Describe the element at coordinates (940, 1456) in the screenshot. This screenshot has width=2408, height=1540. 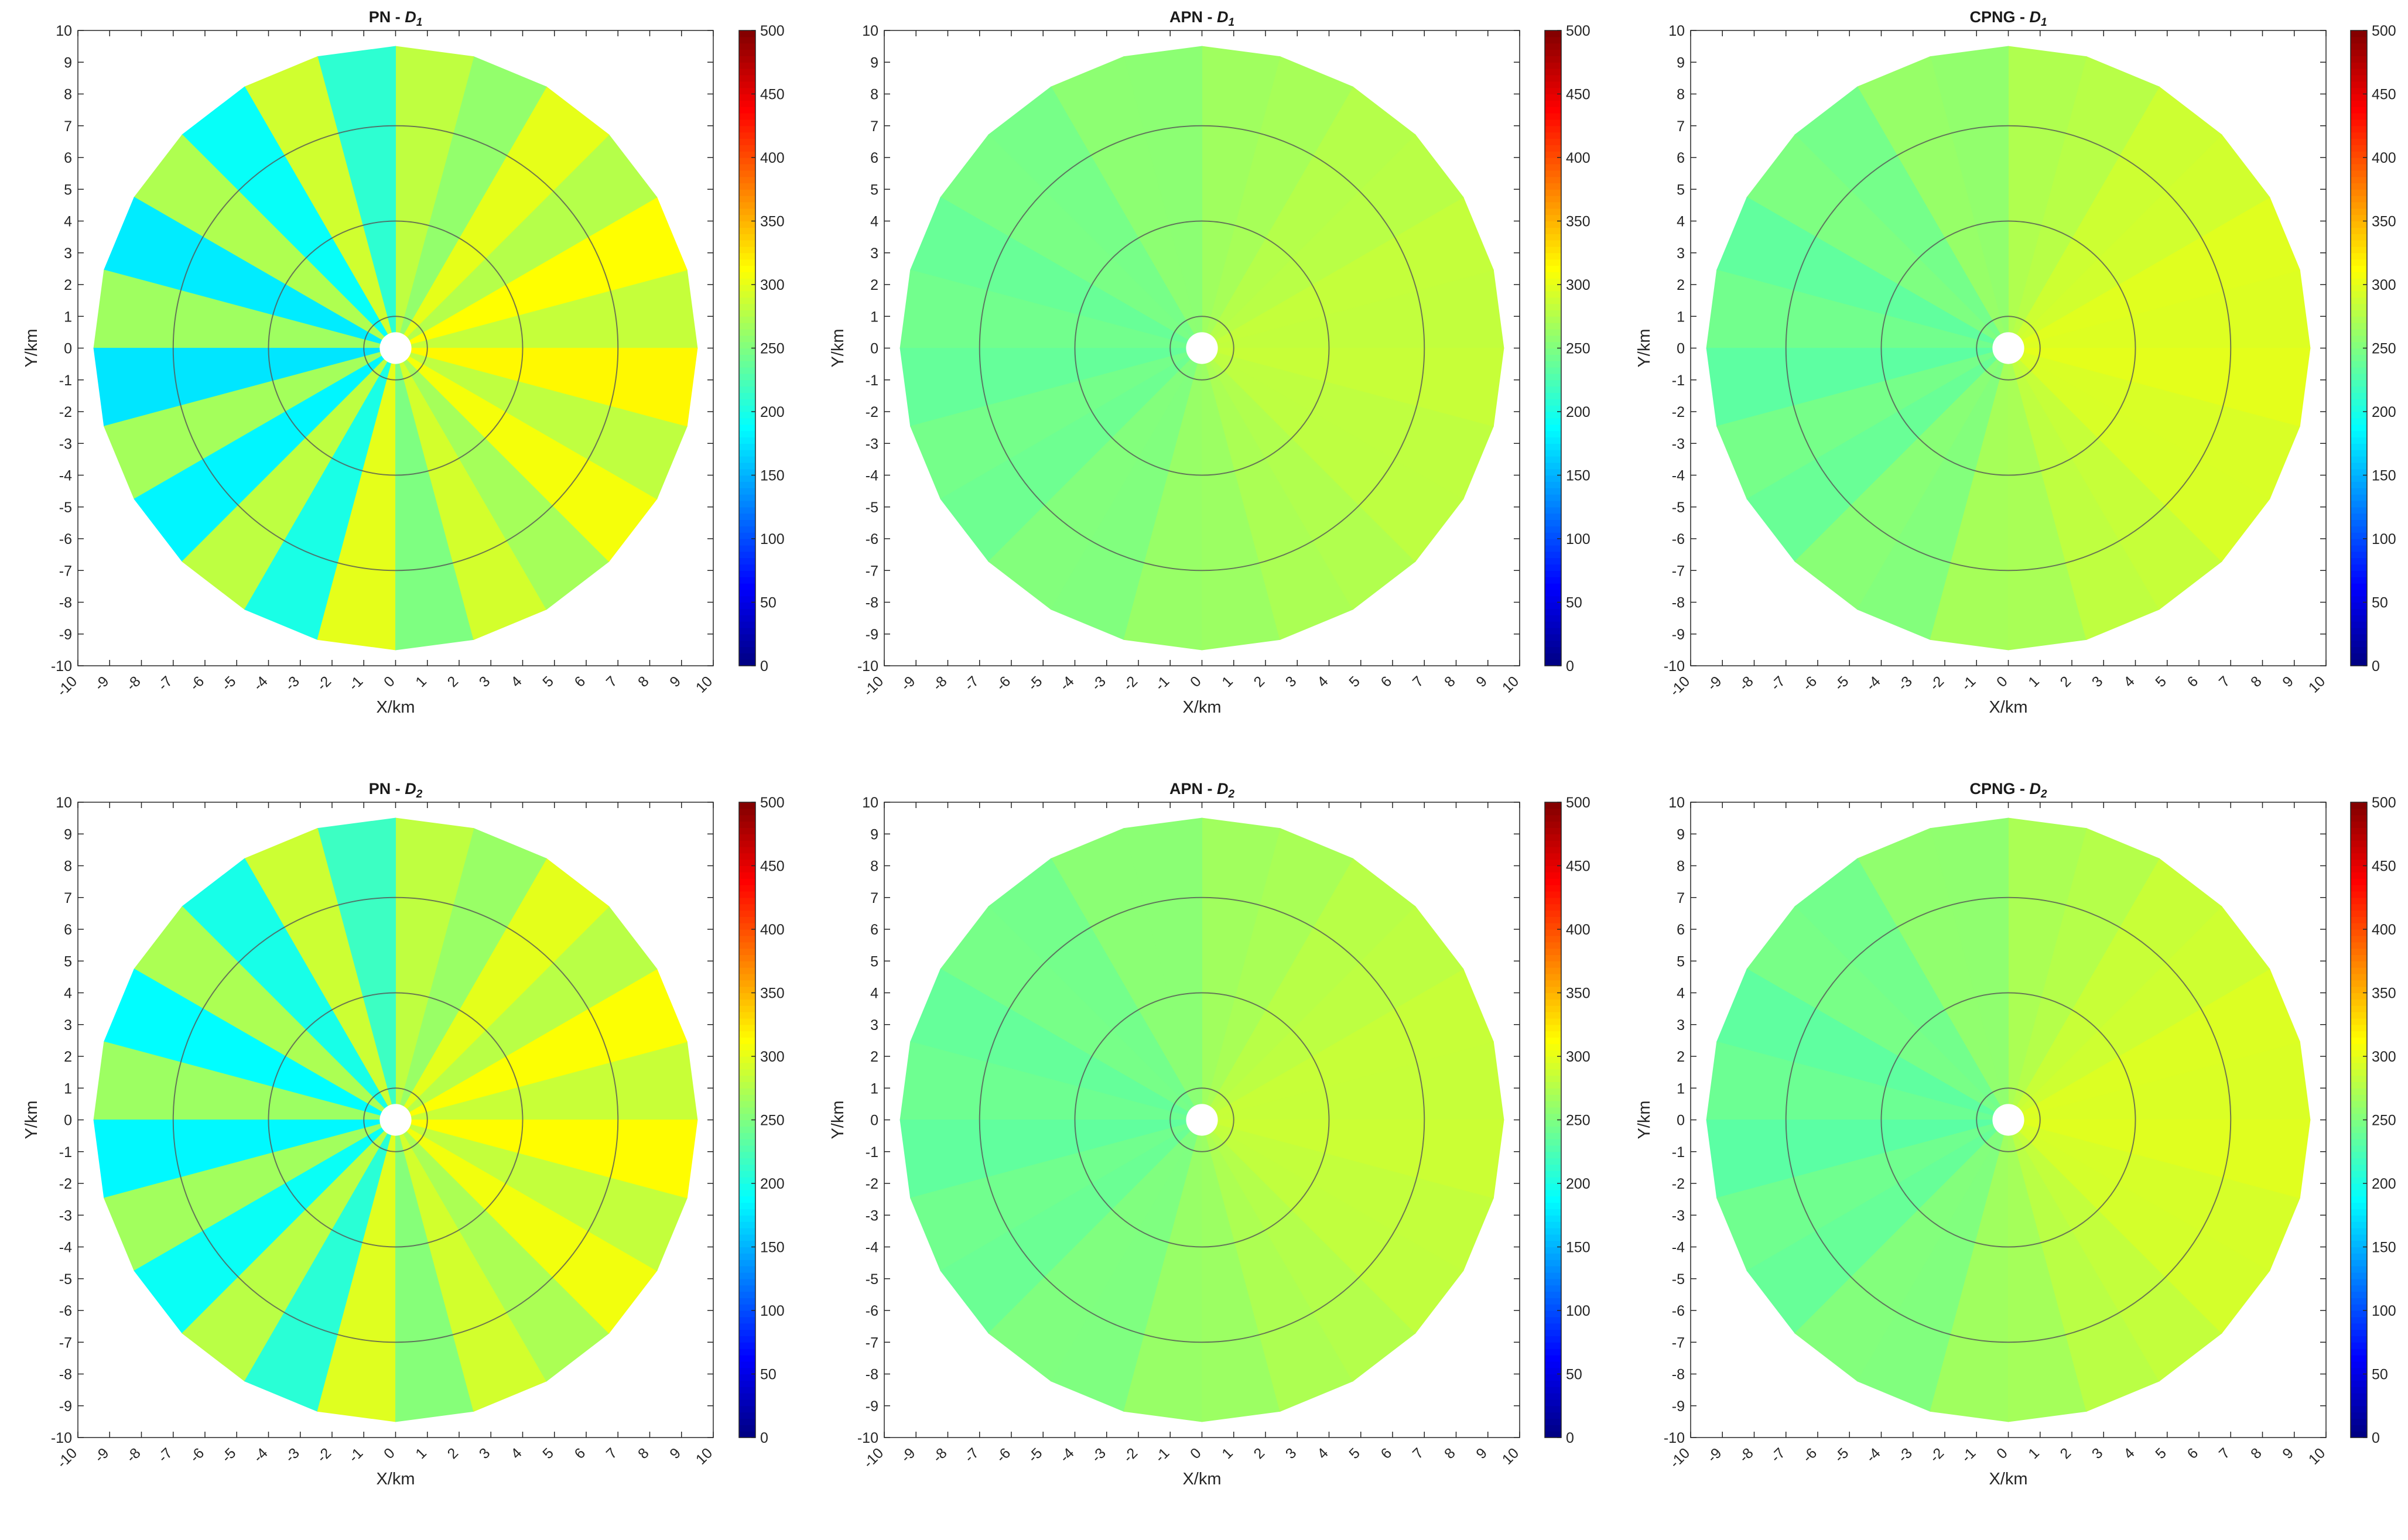
I see `x-tick-label: -8` at that location.